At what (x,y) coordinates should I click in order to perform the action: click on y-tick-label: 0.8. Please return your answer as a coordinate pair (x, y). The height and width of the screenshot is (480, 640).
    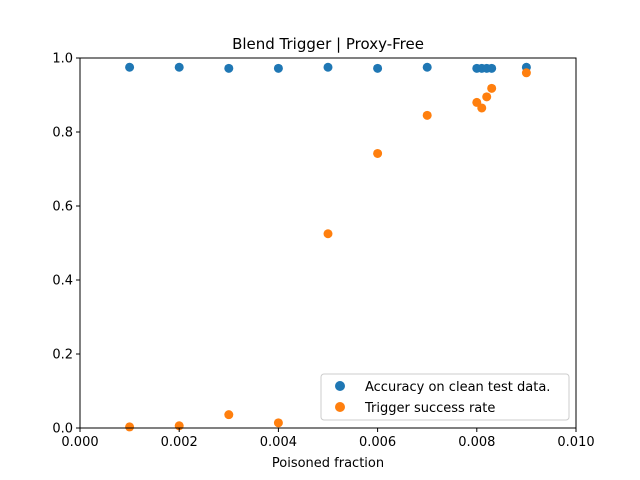
    Looking at the image, I should click on (62, 133).